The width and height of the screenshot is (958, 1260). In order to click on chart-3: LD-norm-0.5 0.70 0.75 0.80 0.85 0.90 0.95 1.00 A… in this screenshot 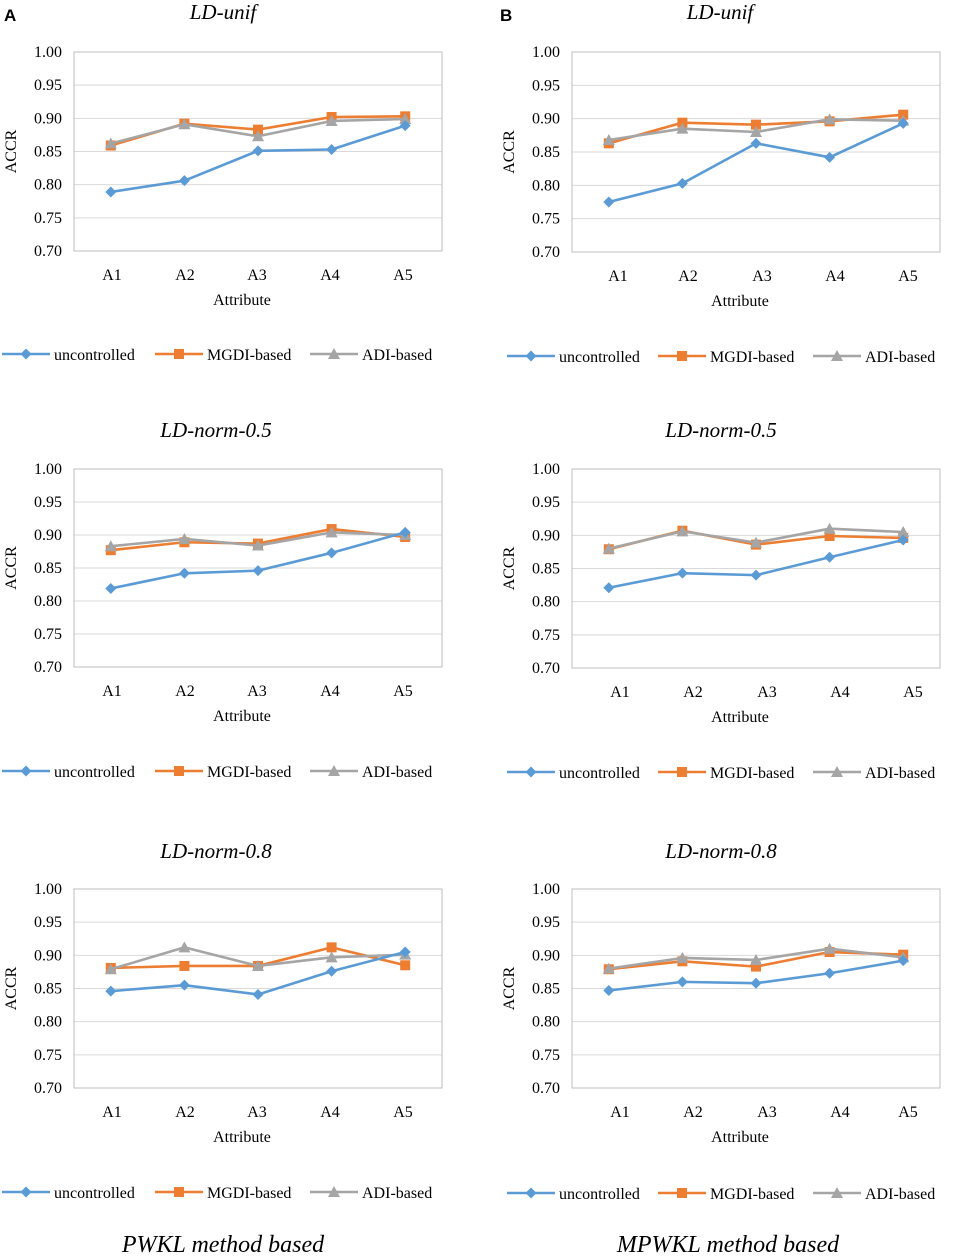, I will do `click(222, 599)`.